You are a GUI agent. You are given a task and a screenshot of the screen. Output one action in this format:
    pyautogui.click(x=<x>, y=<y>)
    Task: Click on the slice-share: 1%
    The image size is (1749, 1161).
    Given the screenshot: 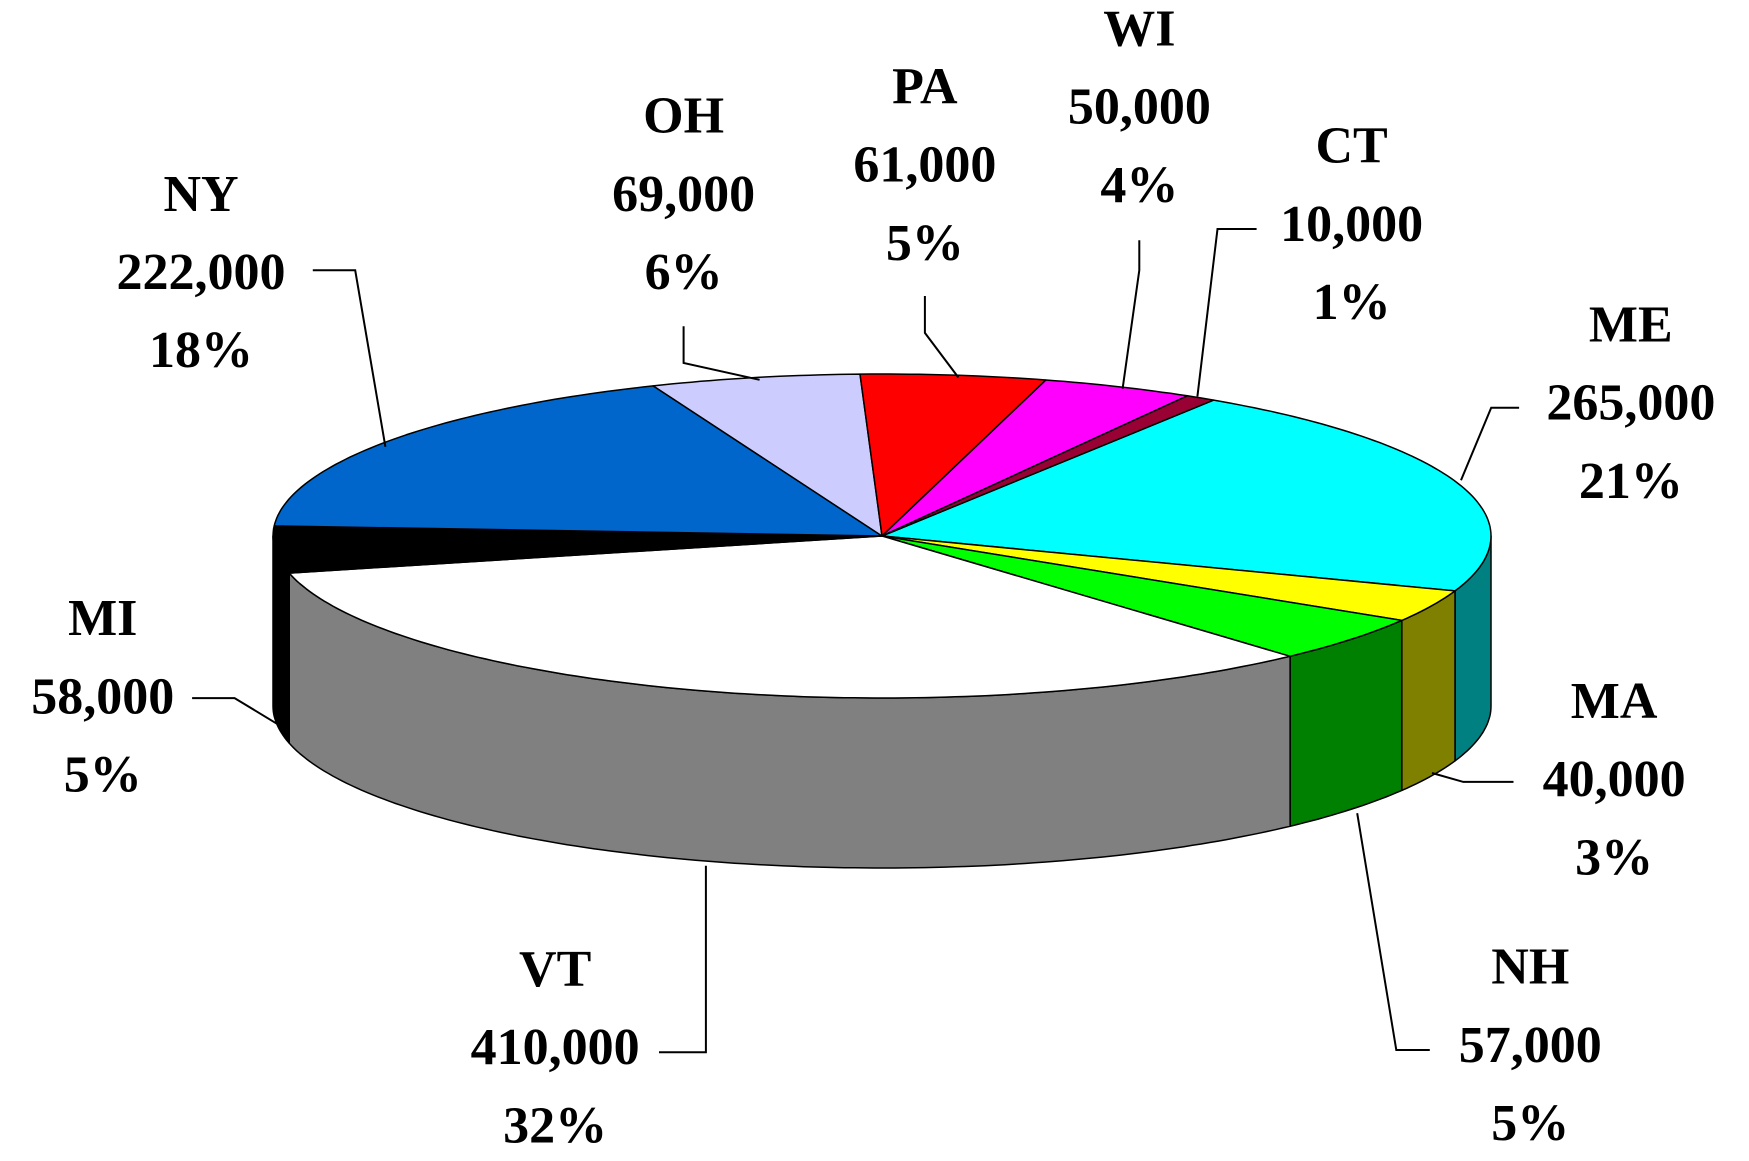 What is the action you would take?
    pyautogui.click(x=1352, y=302)
    